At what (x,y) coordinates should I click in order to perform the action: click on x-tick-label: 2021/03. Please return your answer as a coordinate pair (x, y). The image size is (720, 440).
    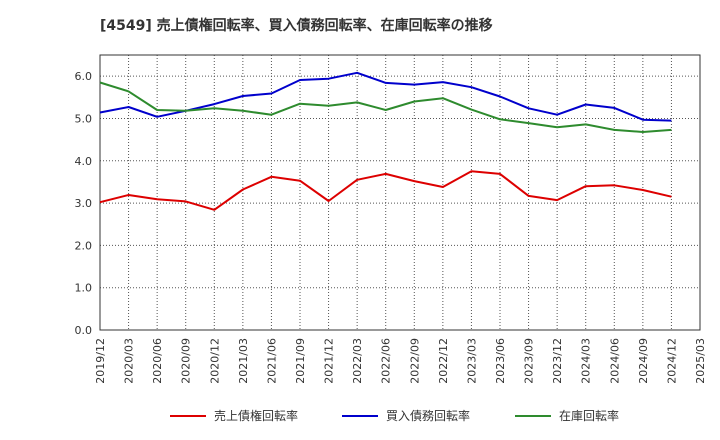
    Looking at the image, I should click on (243, 361).